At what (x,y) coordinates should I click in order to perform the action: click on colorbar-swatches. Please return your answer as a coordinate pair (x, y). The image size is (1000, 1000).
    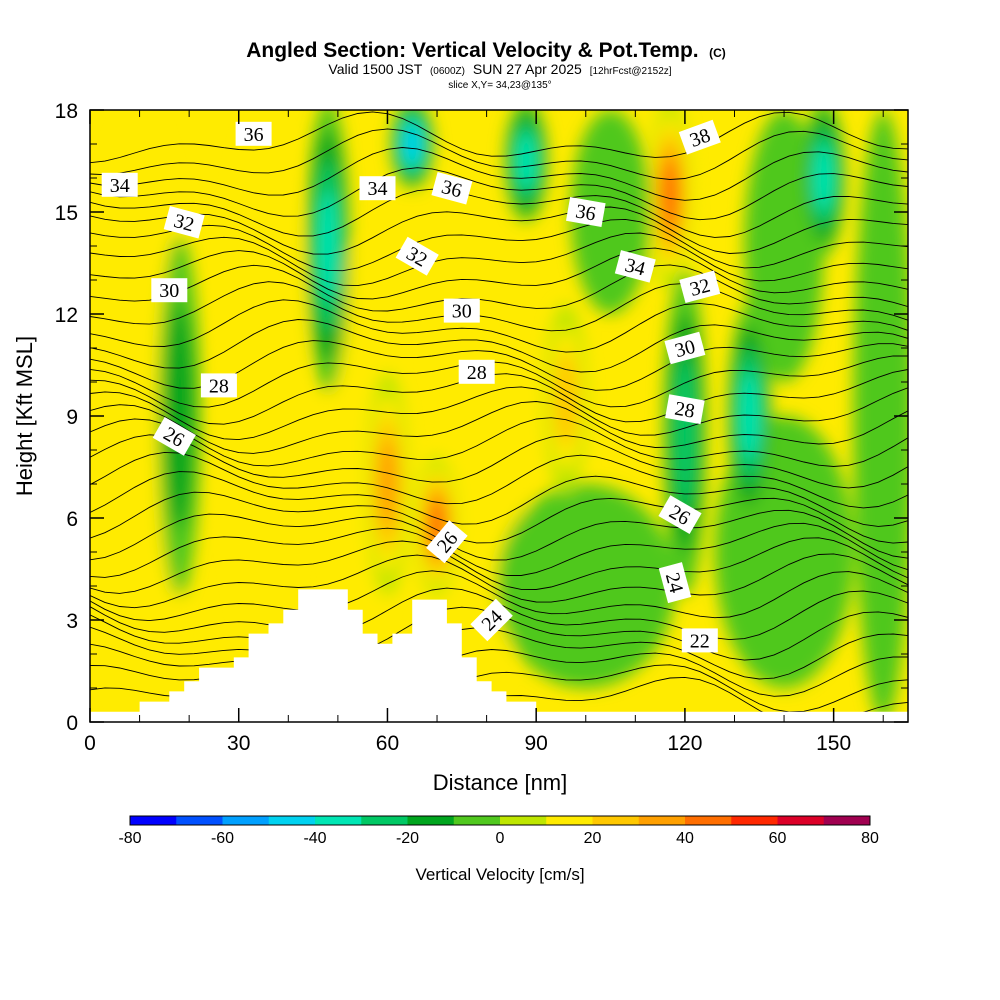
    Looking at the image, I should click on (500, 820).